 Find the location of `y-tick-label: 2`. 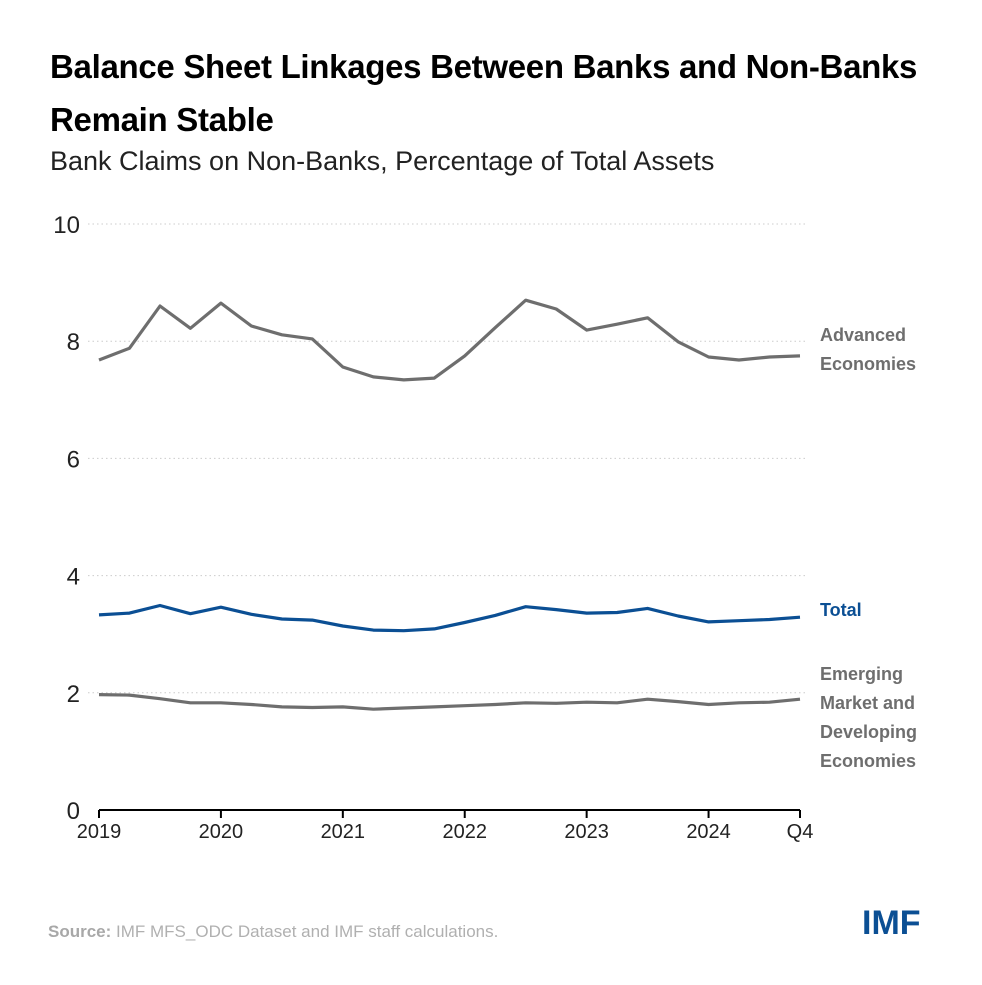

y-tick-label: 2 is located at coordinates (73, 694).